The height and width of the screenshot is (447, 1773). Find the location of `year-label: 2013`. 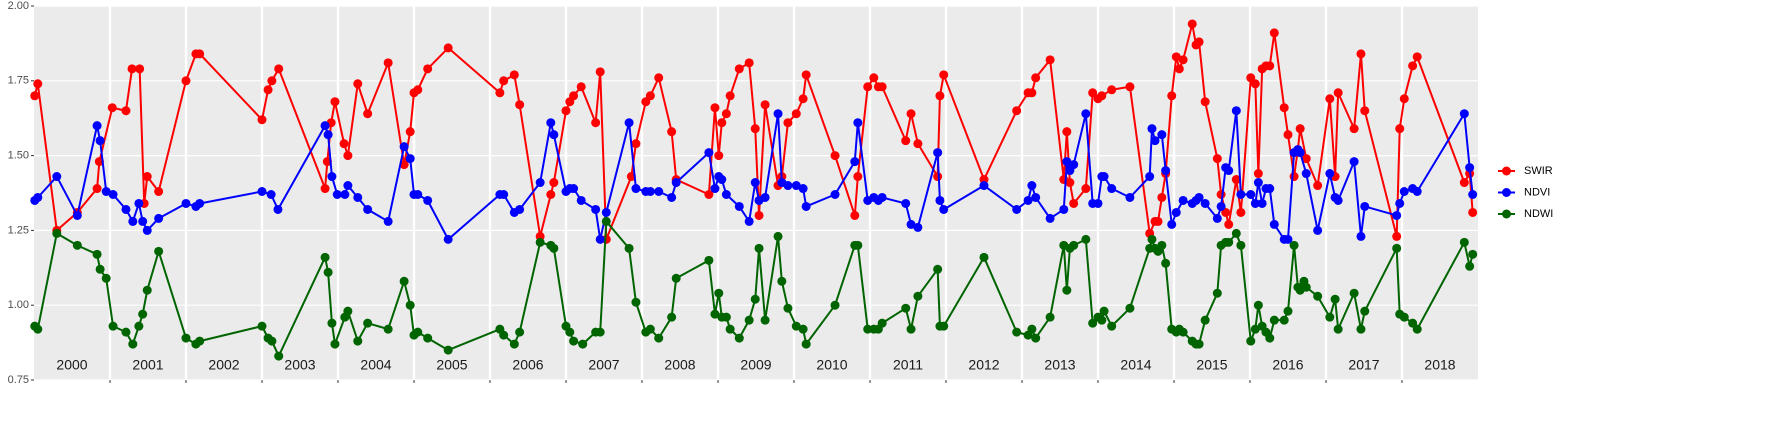

year-label: 2013 is located at coordinates (1059, 365).